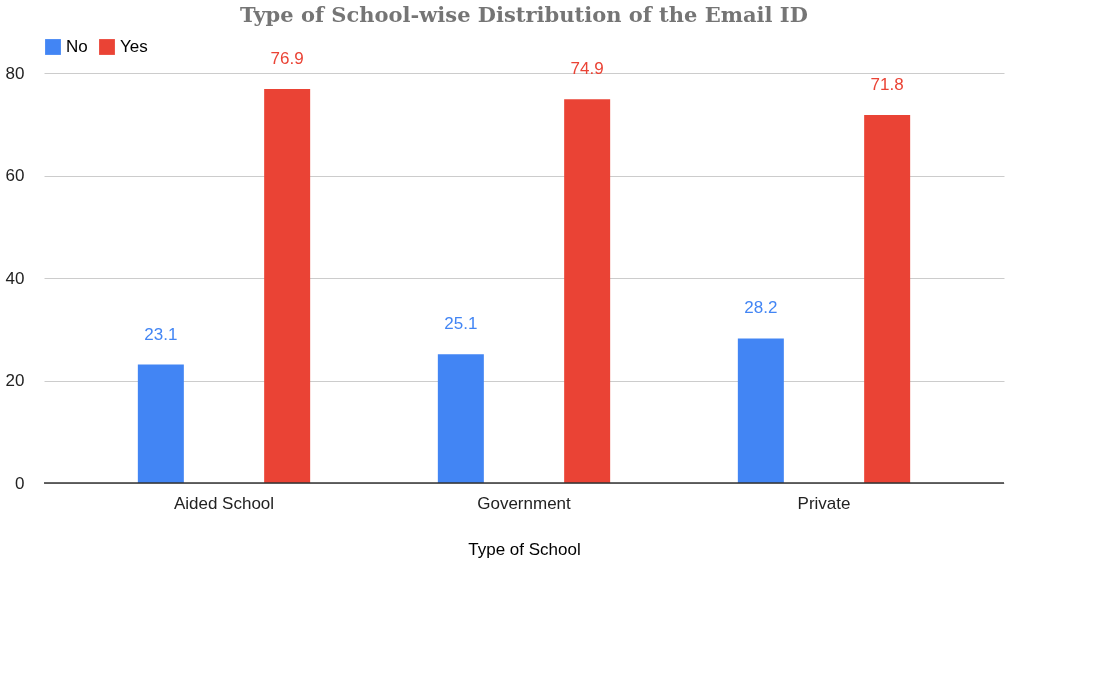 Image resolution: width=1108 pixels, height=675 pixels. What do you see at coordinates (524, 503) in the screenshot?
I see `x-tick-label: Government` at bounding box center [524, 503].